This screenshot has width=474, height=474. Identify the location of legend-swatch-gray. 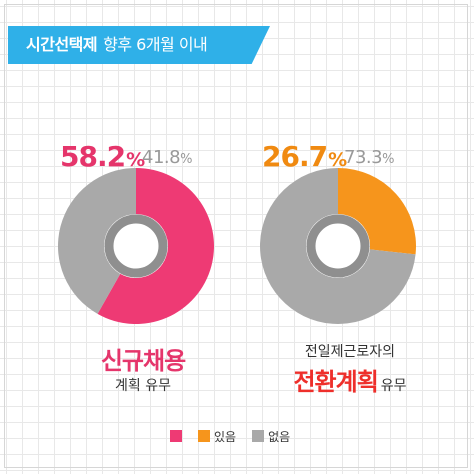
(258, 436).